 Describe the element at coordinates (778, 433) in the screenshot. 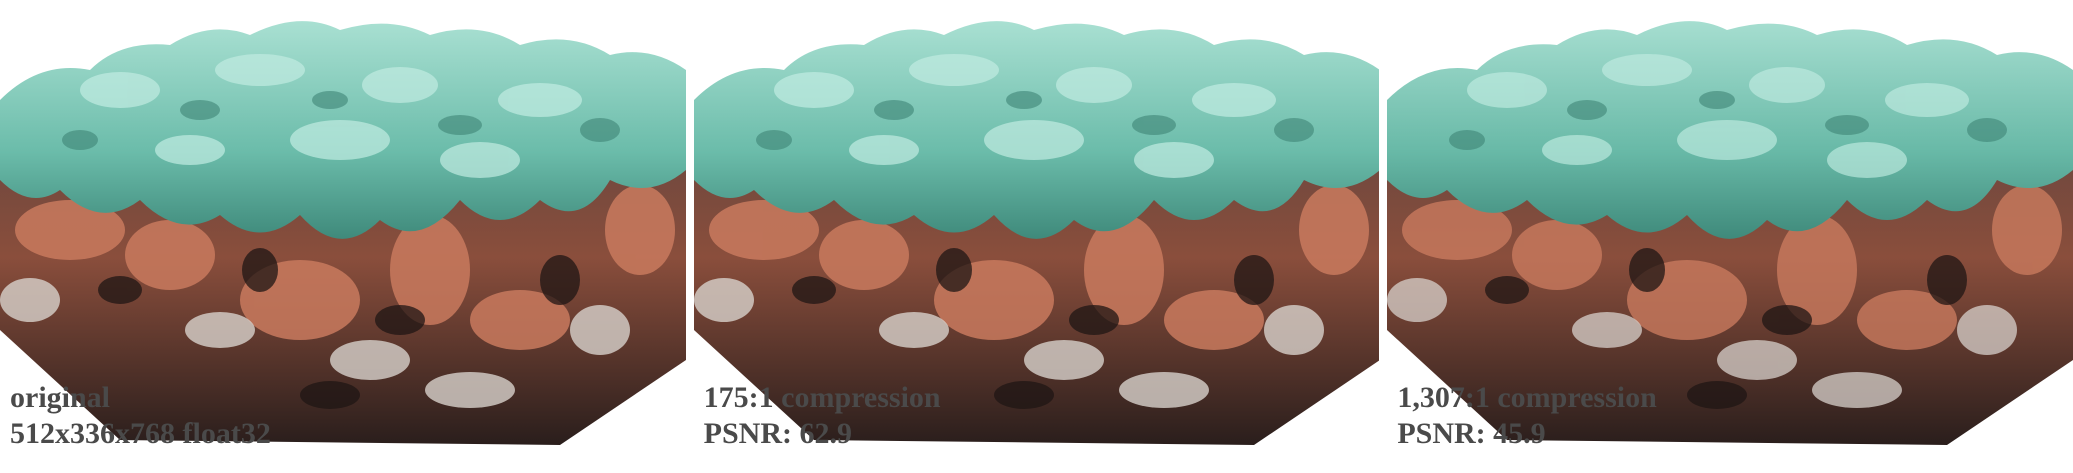

I see `caption-line-2: PSNR: 62.9` at that location.